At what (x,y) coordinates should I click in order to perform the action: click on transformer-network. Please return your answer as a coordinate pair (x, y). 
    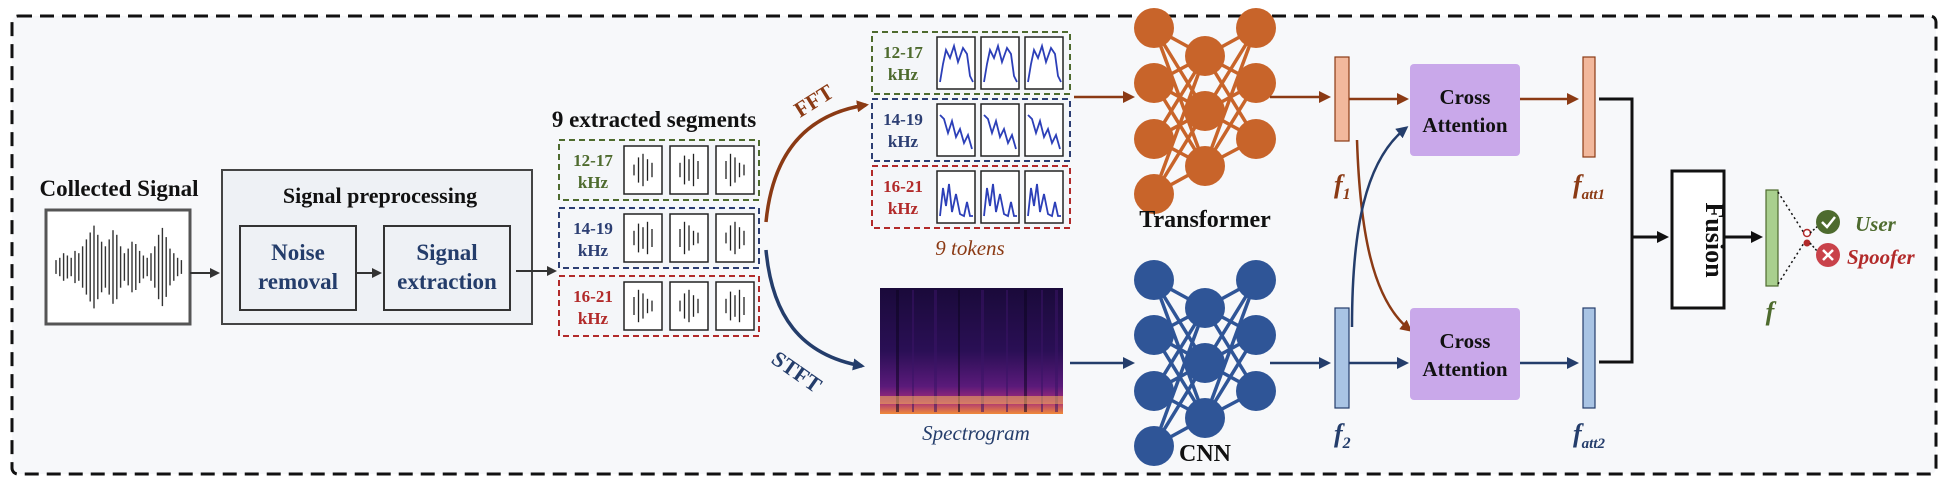
    Looking at the image, I should click on (1205, 111).